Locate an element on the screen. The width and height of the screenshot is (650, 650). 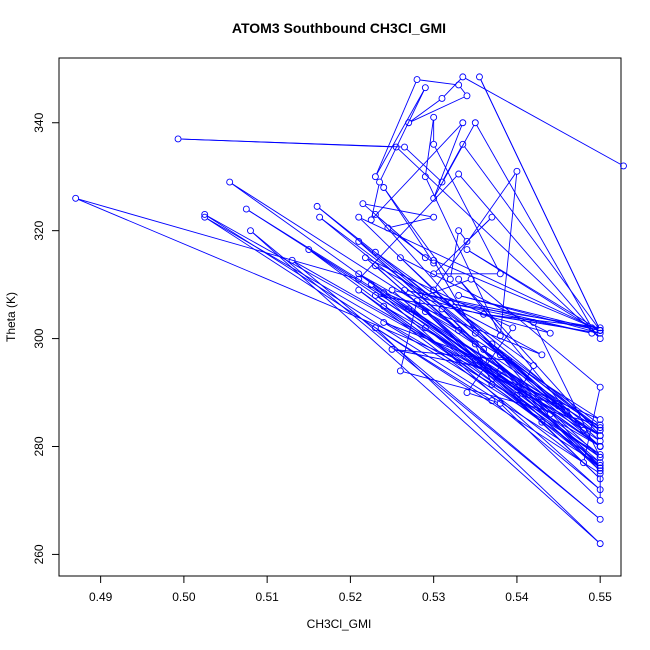
y-axis: 260 280 300 320 340 is located at coordinates (46, 338).